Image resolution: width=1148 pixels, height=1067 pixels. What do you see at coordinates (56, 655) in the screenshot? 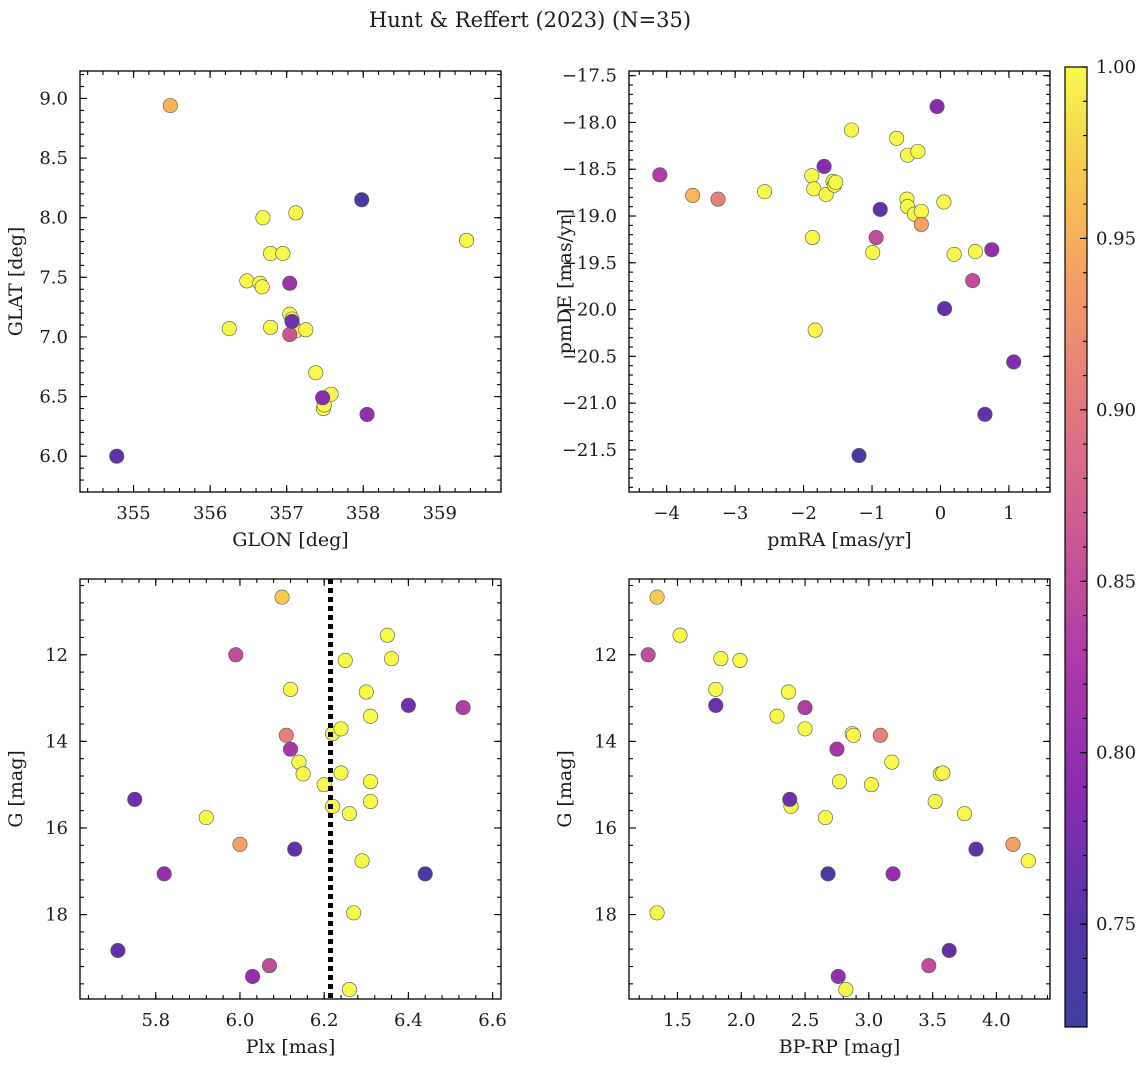
I see `y-tick-label: 12` at bounding box center [56, 655].